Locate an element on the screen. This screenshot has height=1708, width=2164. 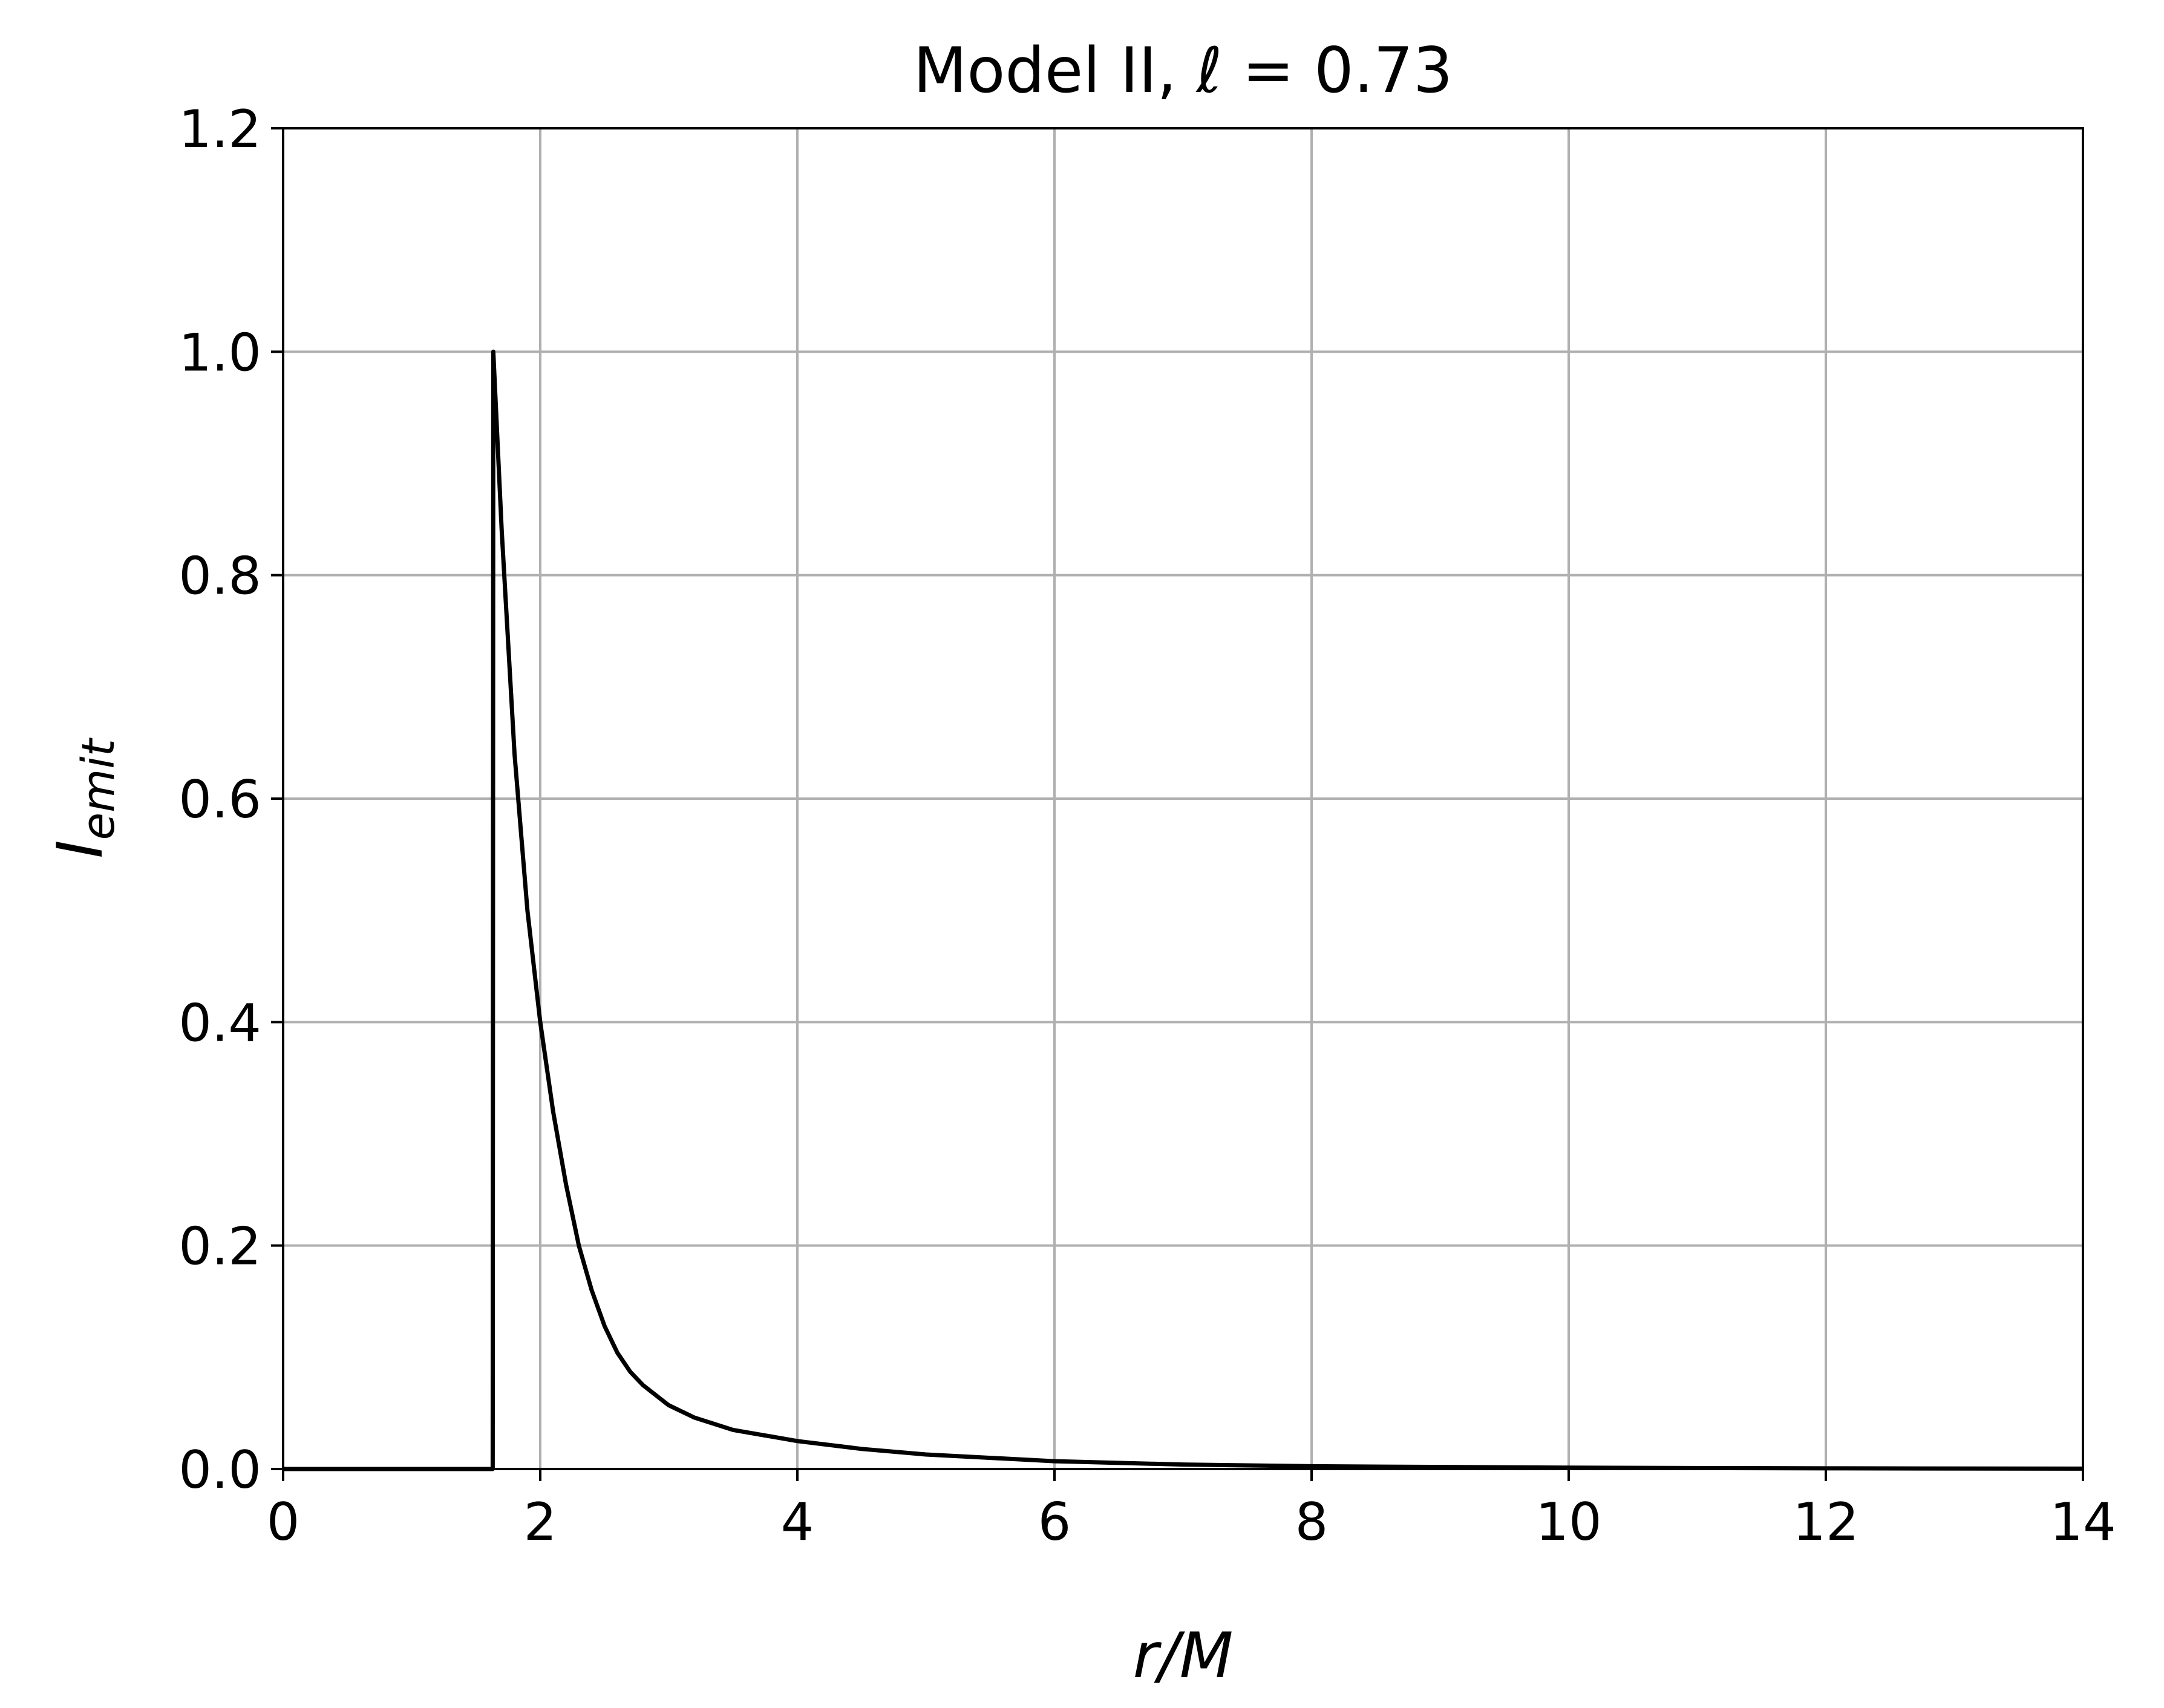
y-axis-label-subscript: emit is located at coordinates (99, 789).